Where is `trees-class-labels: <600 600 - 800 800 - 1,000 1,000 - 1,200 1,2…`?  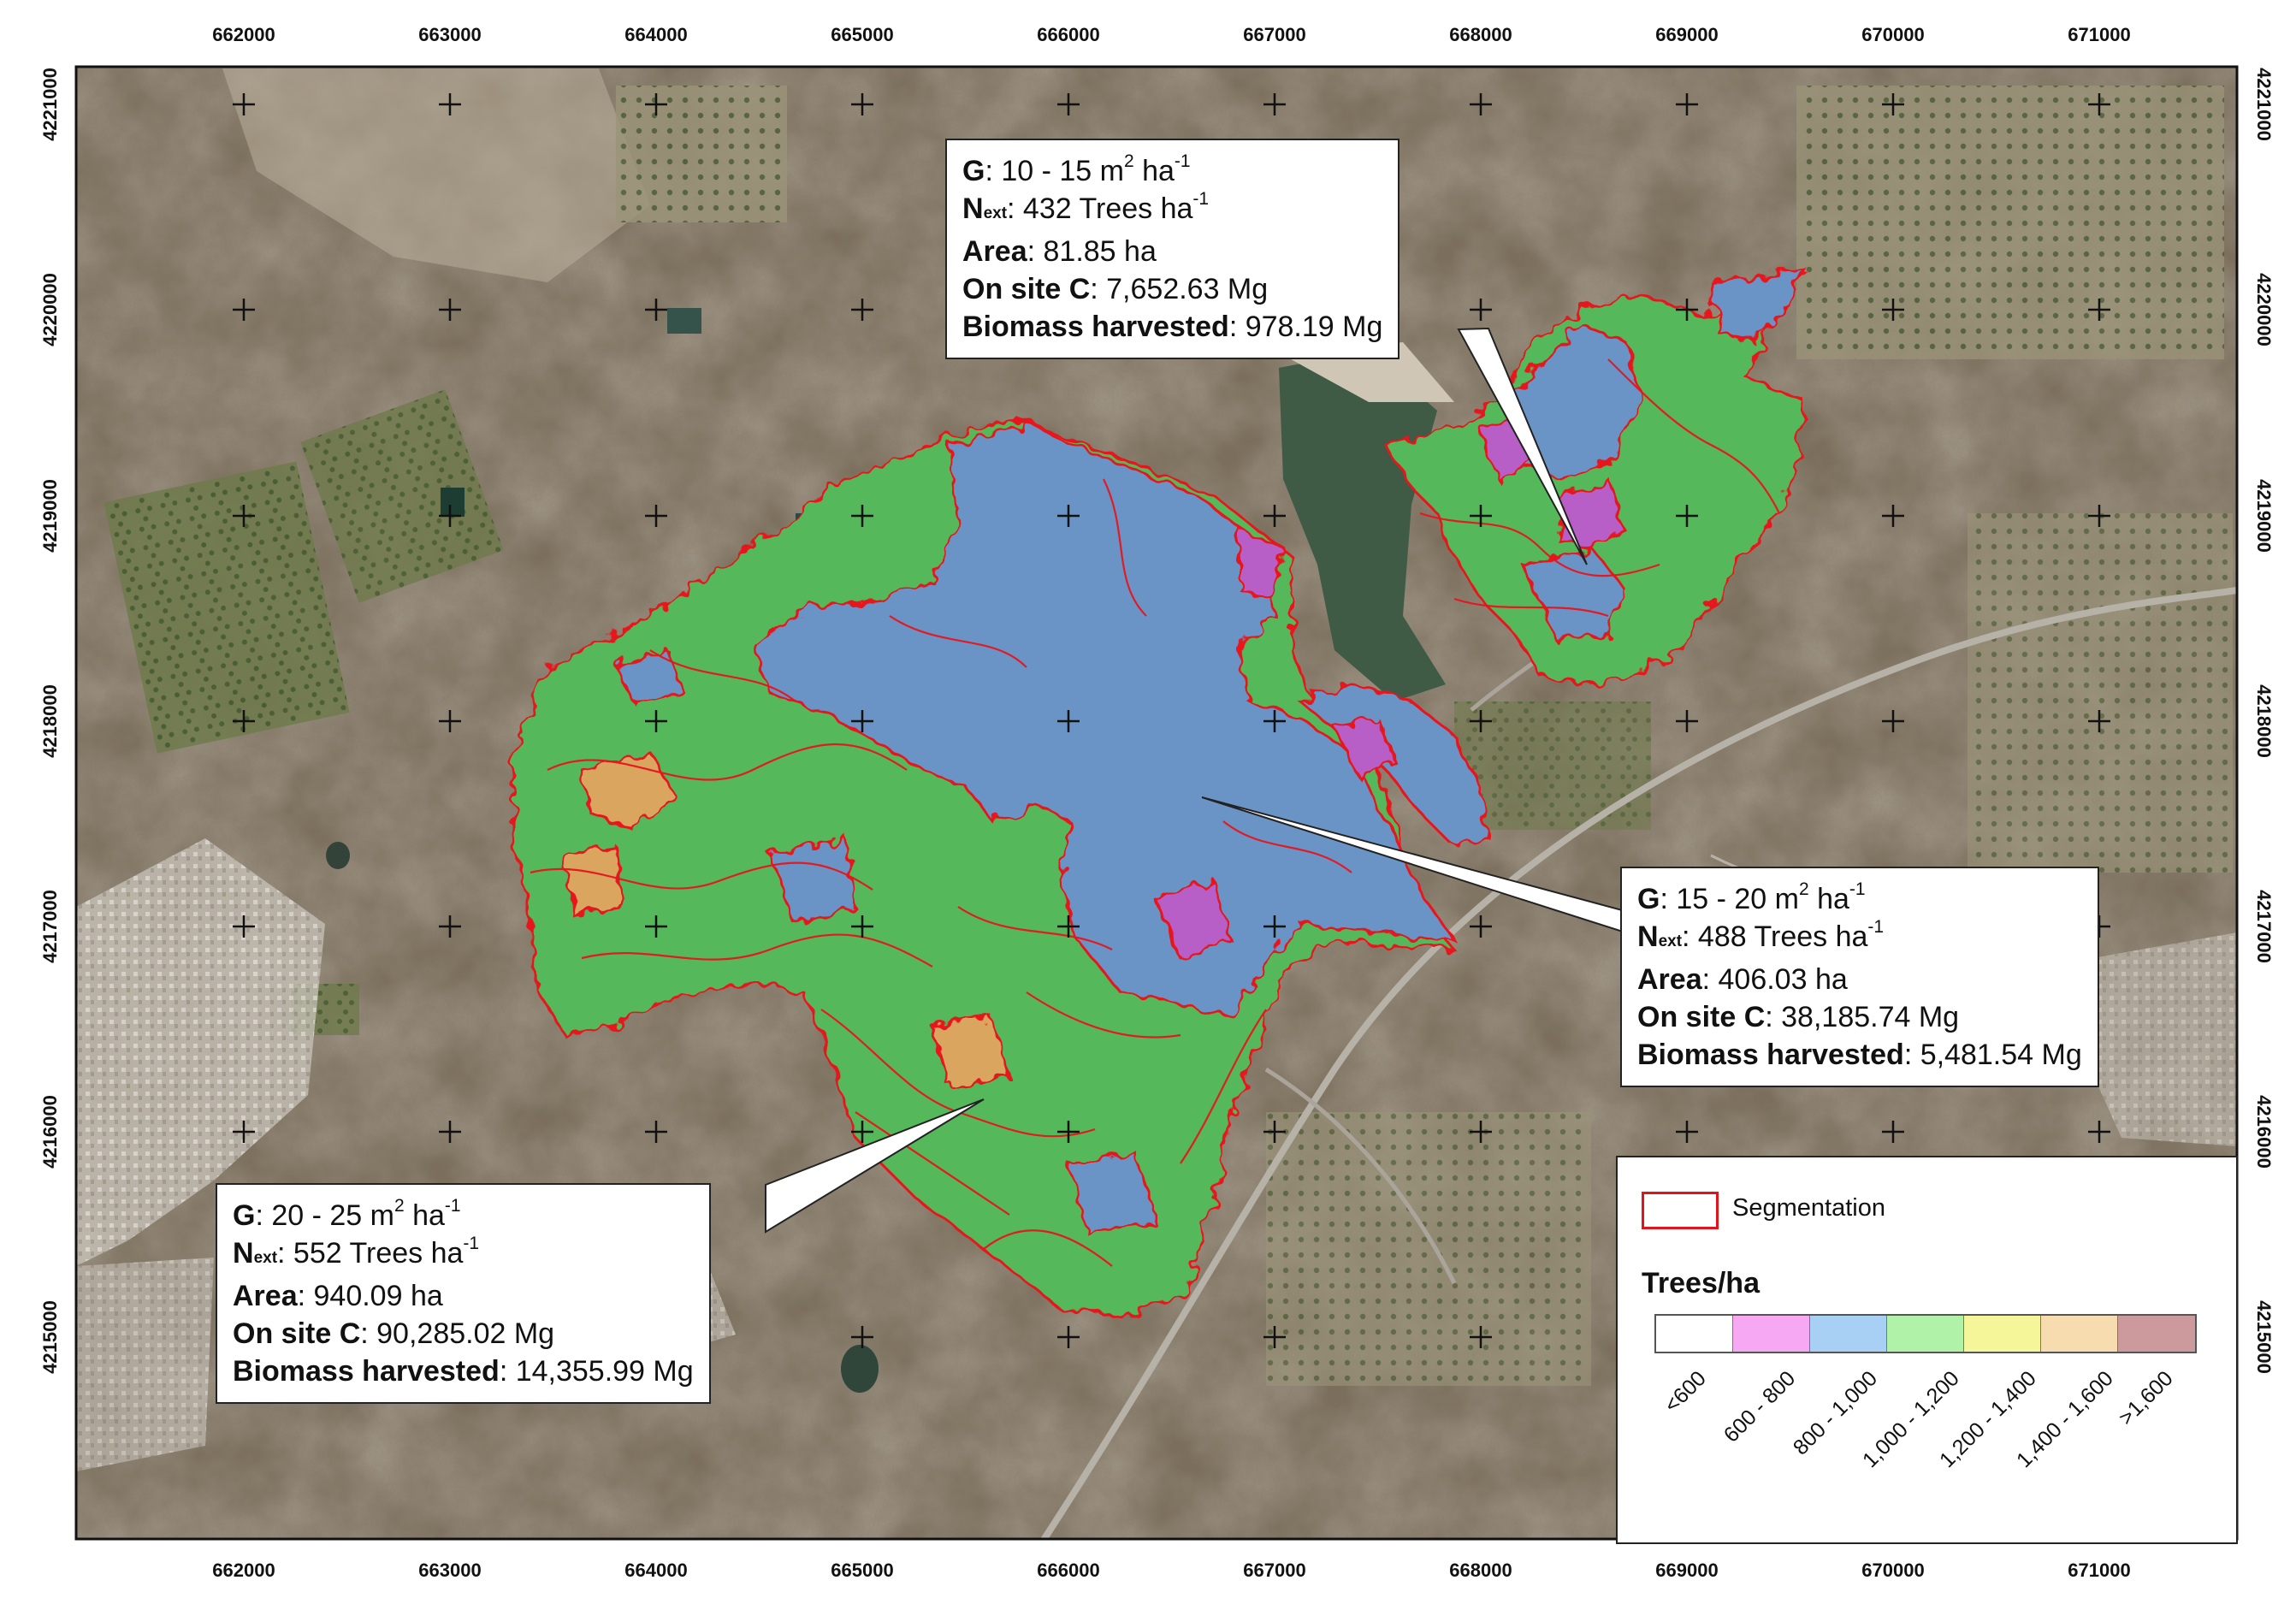
trees-class-labels: <600 600 - 800 800 - 1,000 1,000 - 1,200 1,2… is located at coordinates (1928, 1440).